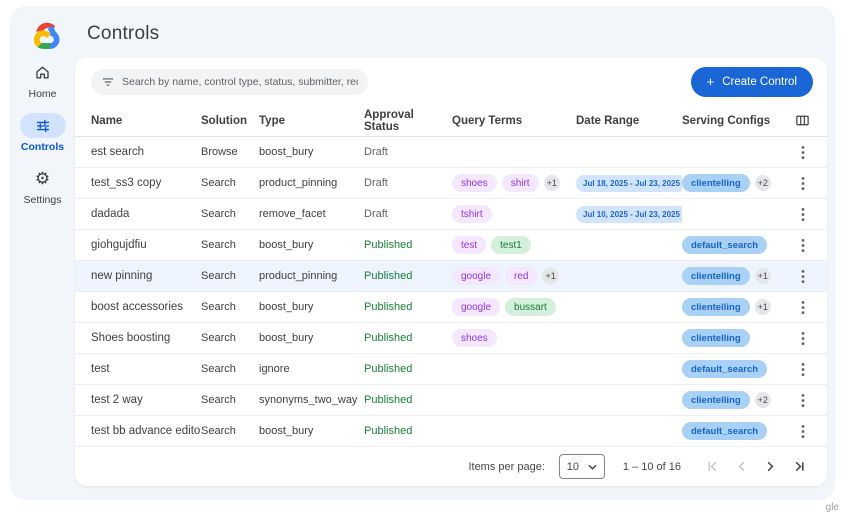 The height and width of the screenshot is (514, 842). I want to click on serving-configs-cell: clientelling +1, so click(736, 276).